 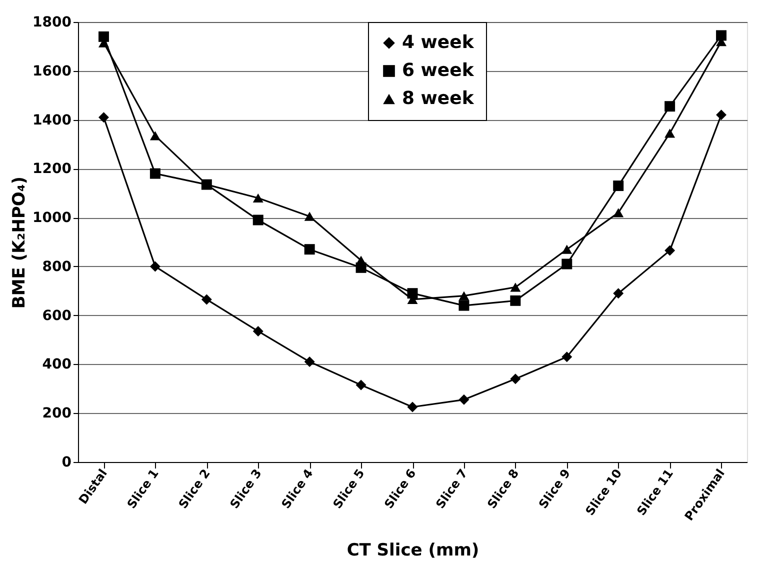 I want to click on legend-label: 6 week, so click(x=438, y=70).